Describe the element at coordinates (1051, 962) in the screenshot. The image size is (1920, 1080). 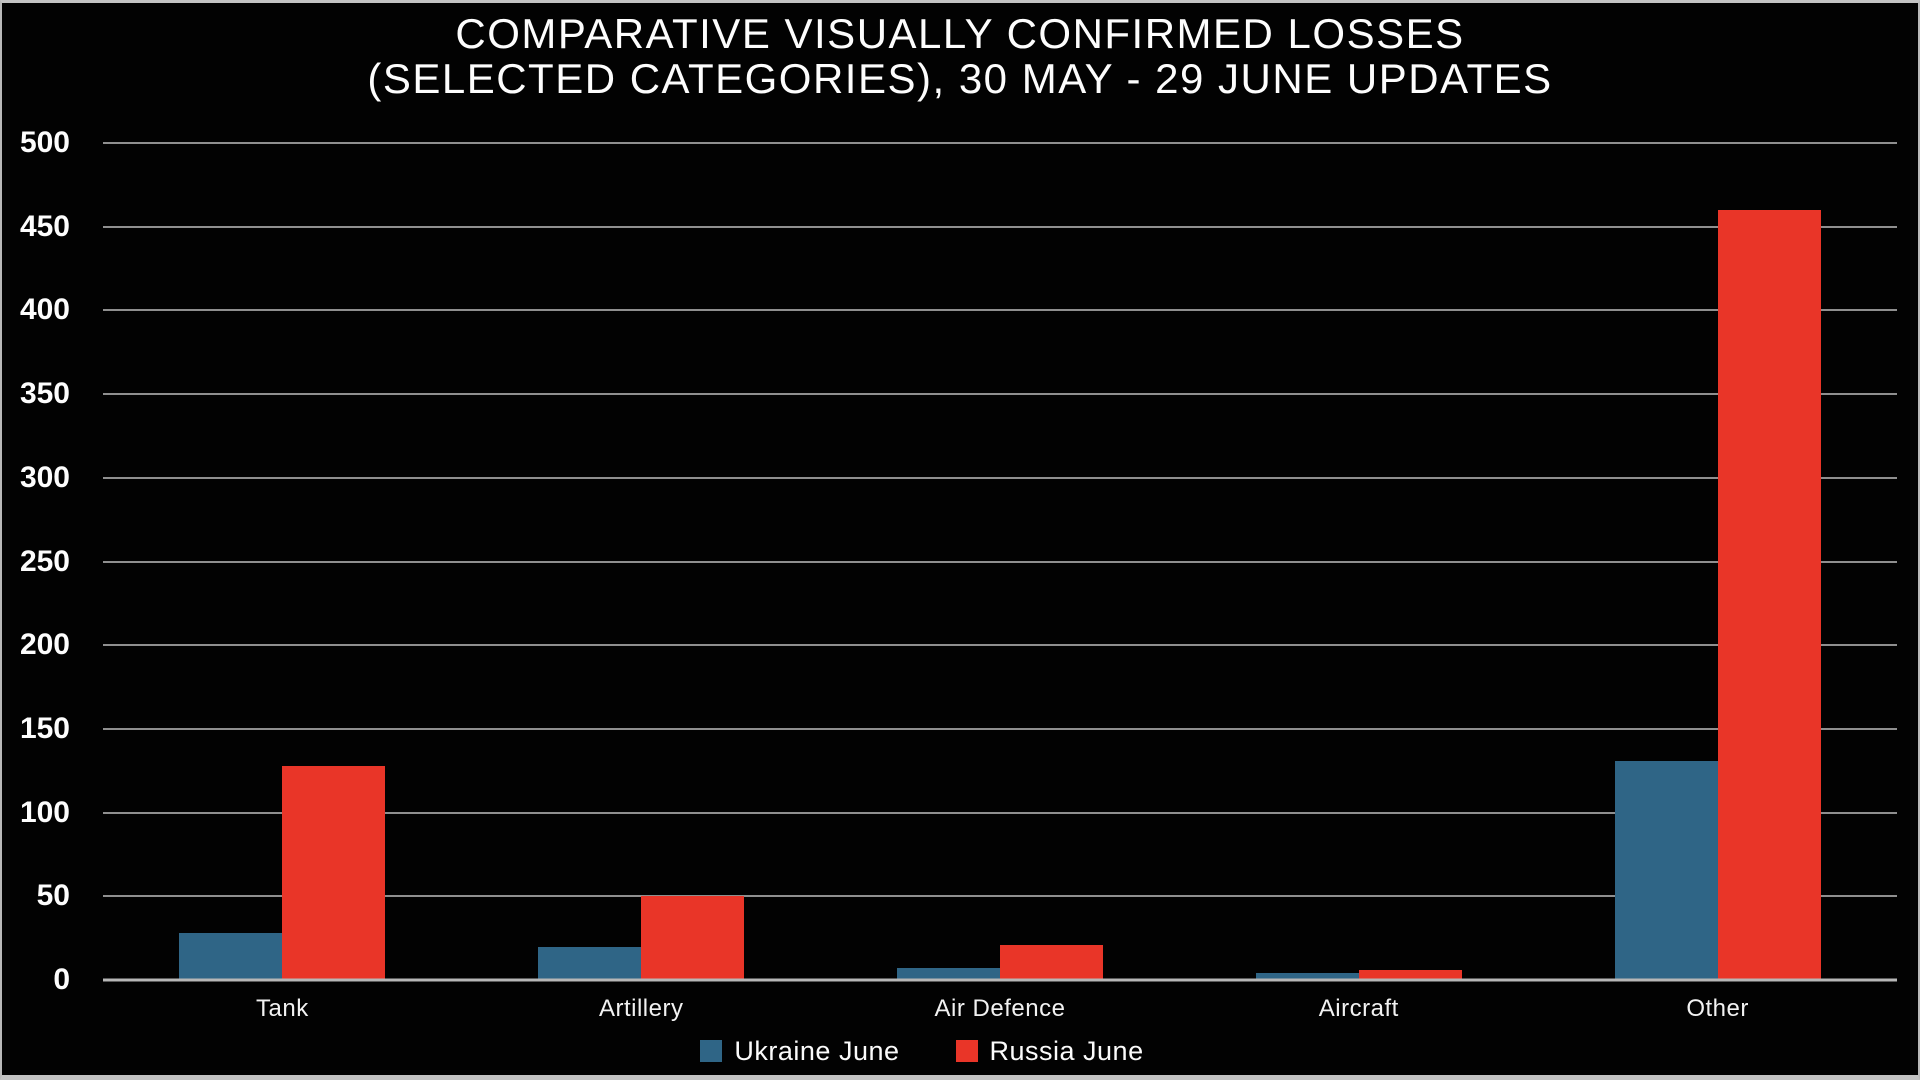
I see `bar-russia-june-air-defence` at that location.